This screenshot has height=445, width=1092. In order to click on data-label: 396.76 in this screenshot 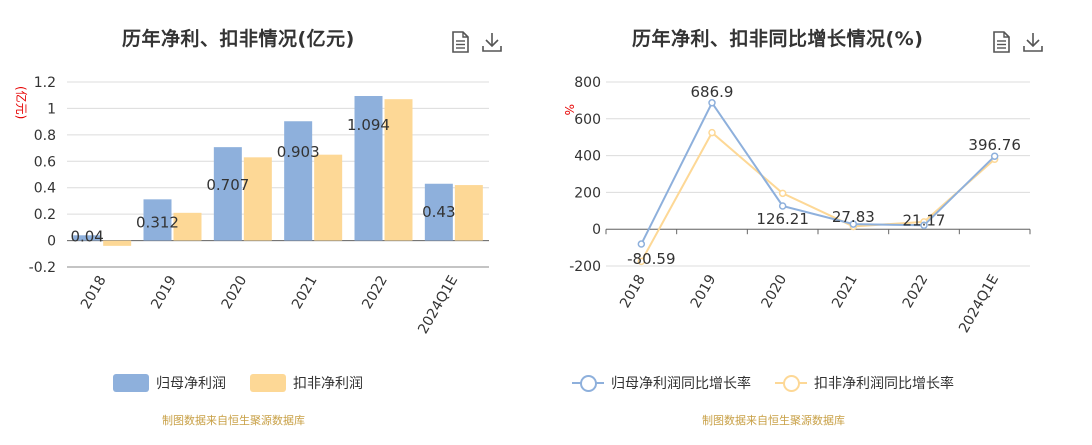, I will do `click(994, 145)`.